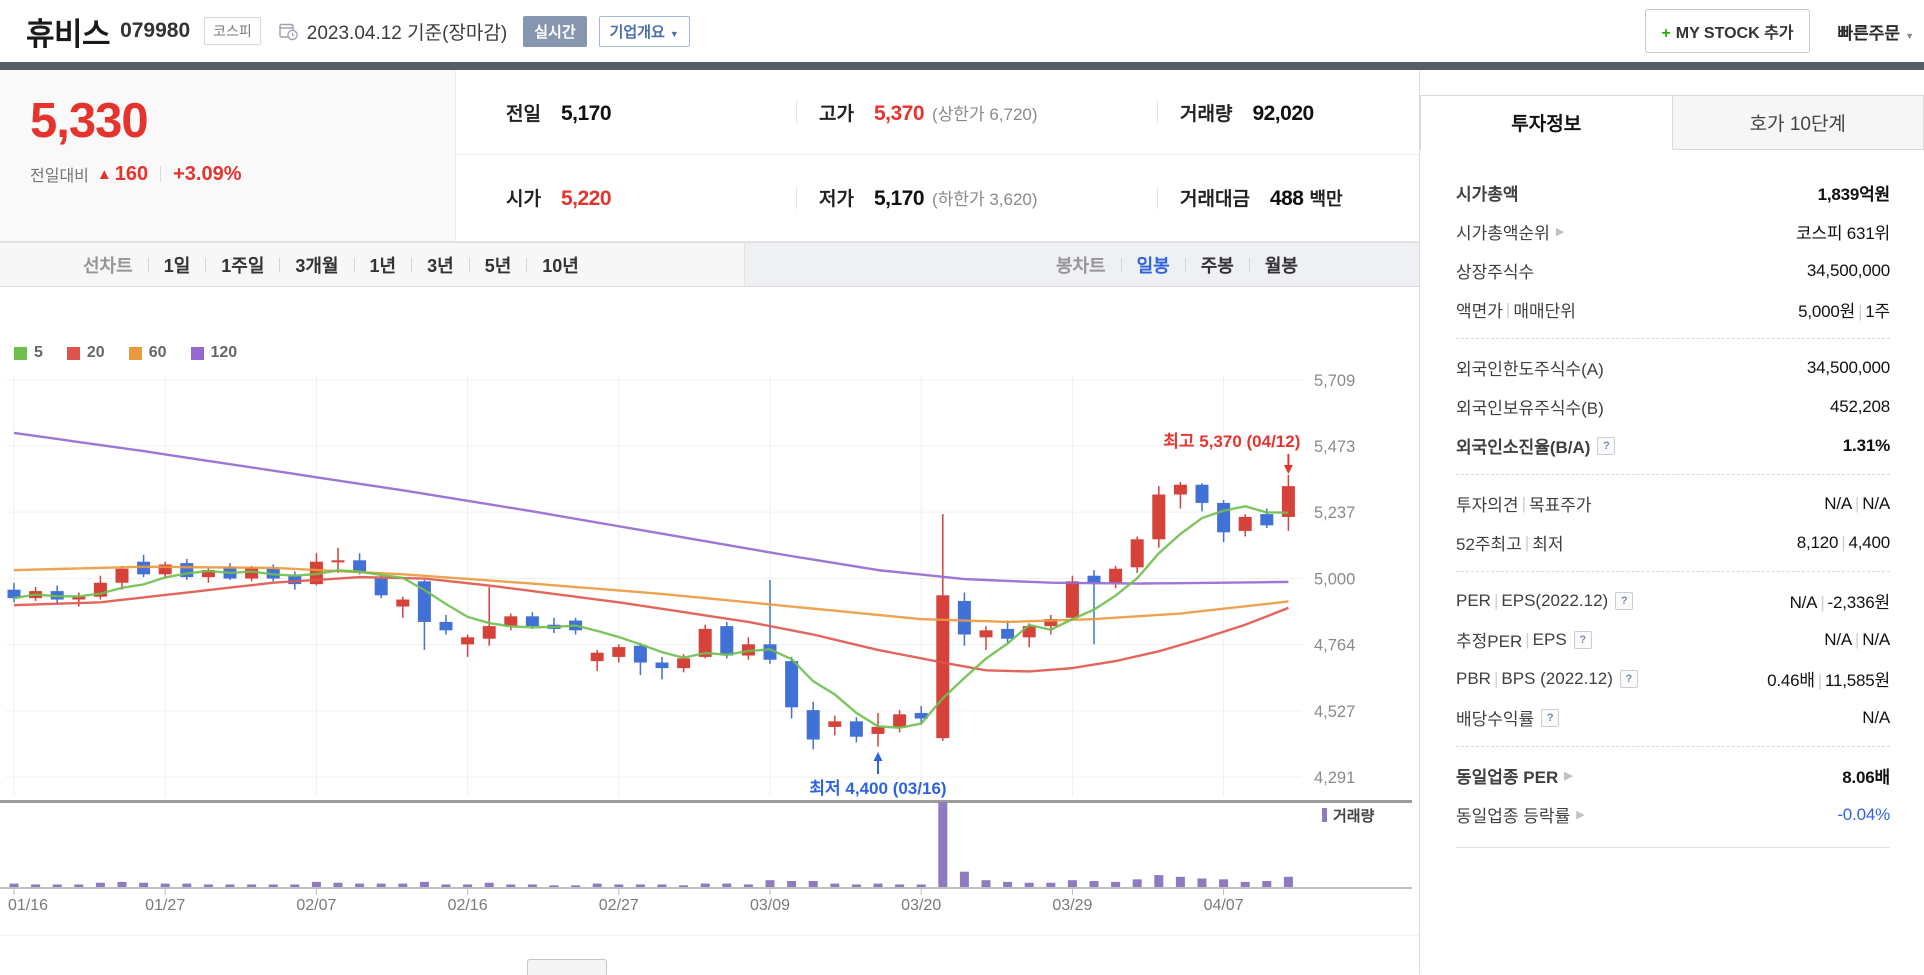  What do you see at coordinates (523, 112) in the screenshot?
I see `prev-close-label: 전일` at bounding box center [523, 112].